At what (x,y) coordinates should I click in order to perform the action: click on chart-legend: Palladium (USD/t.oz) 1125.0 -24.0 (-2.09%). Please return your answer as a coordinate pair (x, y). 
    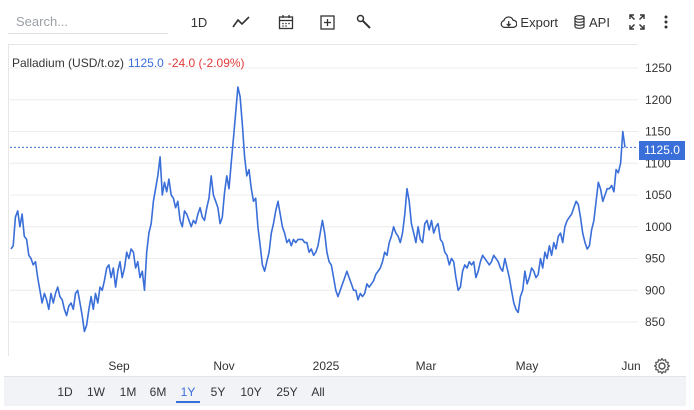
    Looking at the image, I should click on (128, 63).